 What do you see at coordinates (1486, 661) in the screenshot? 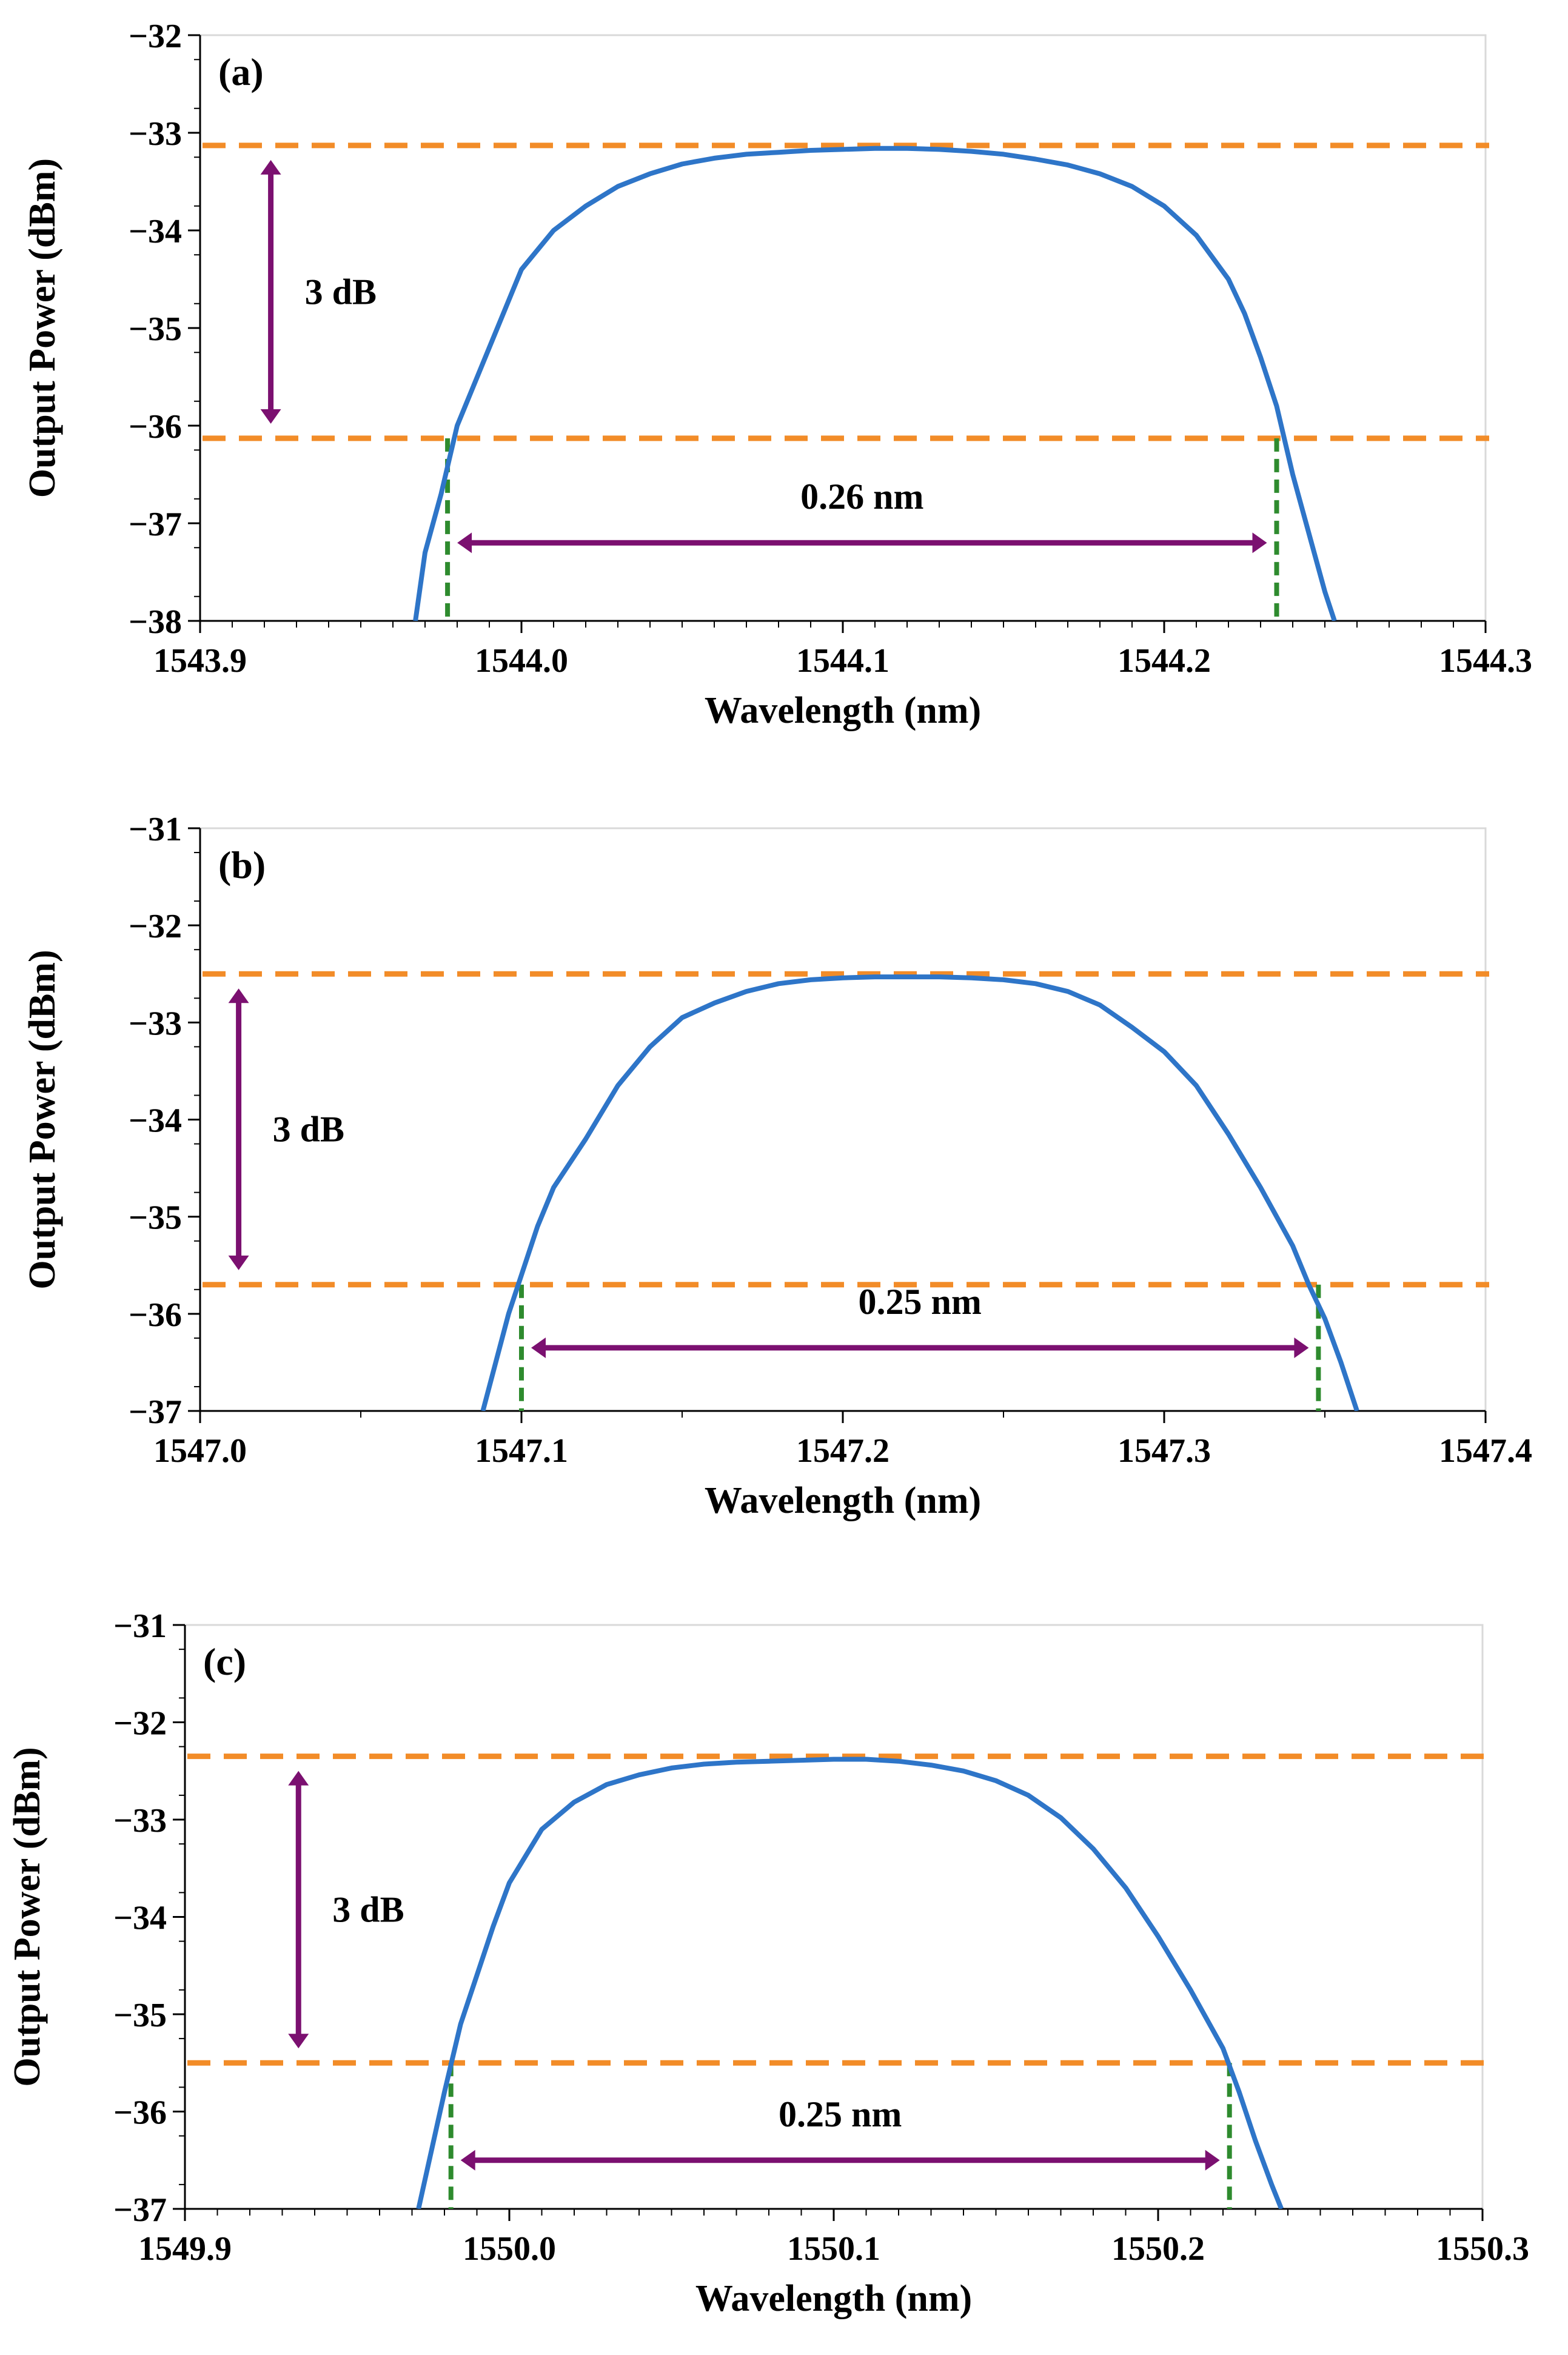
I see `x-tick-label: 1544.3` at bounding box center [1486, 661].